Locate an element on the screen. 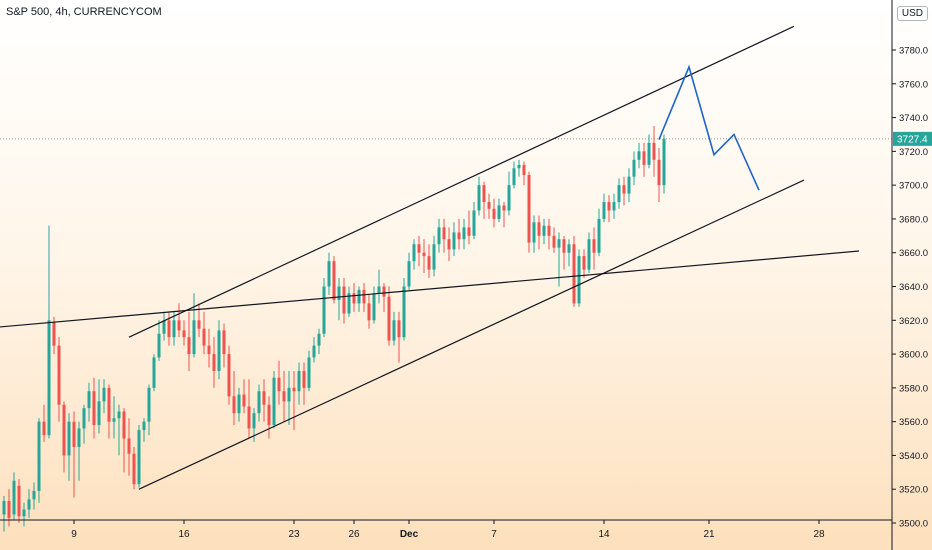 The width and height of the screenshot is (932, 550). x-tick-label: 7 is located at coordinates (494, 534).